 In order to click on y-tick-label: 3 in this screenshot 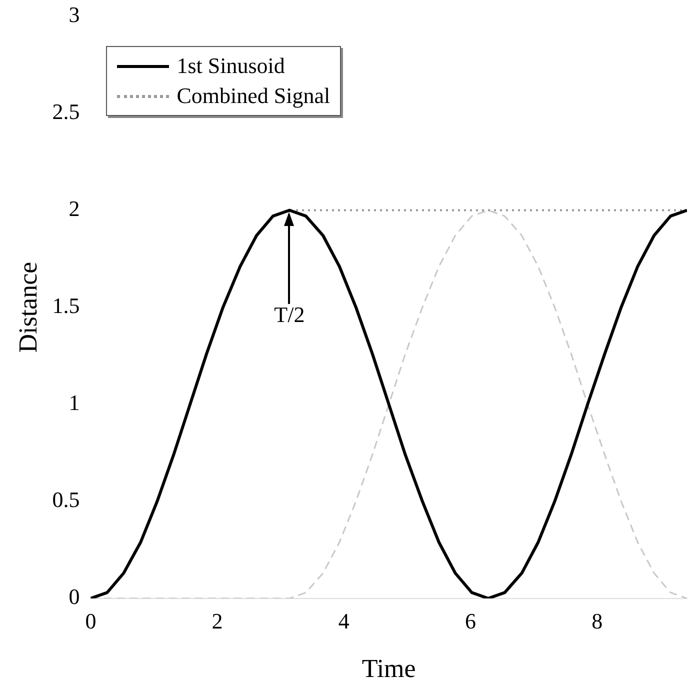, I will do `click(74, 14)`.